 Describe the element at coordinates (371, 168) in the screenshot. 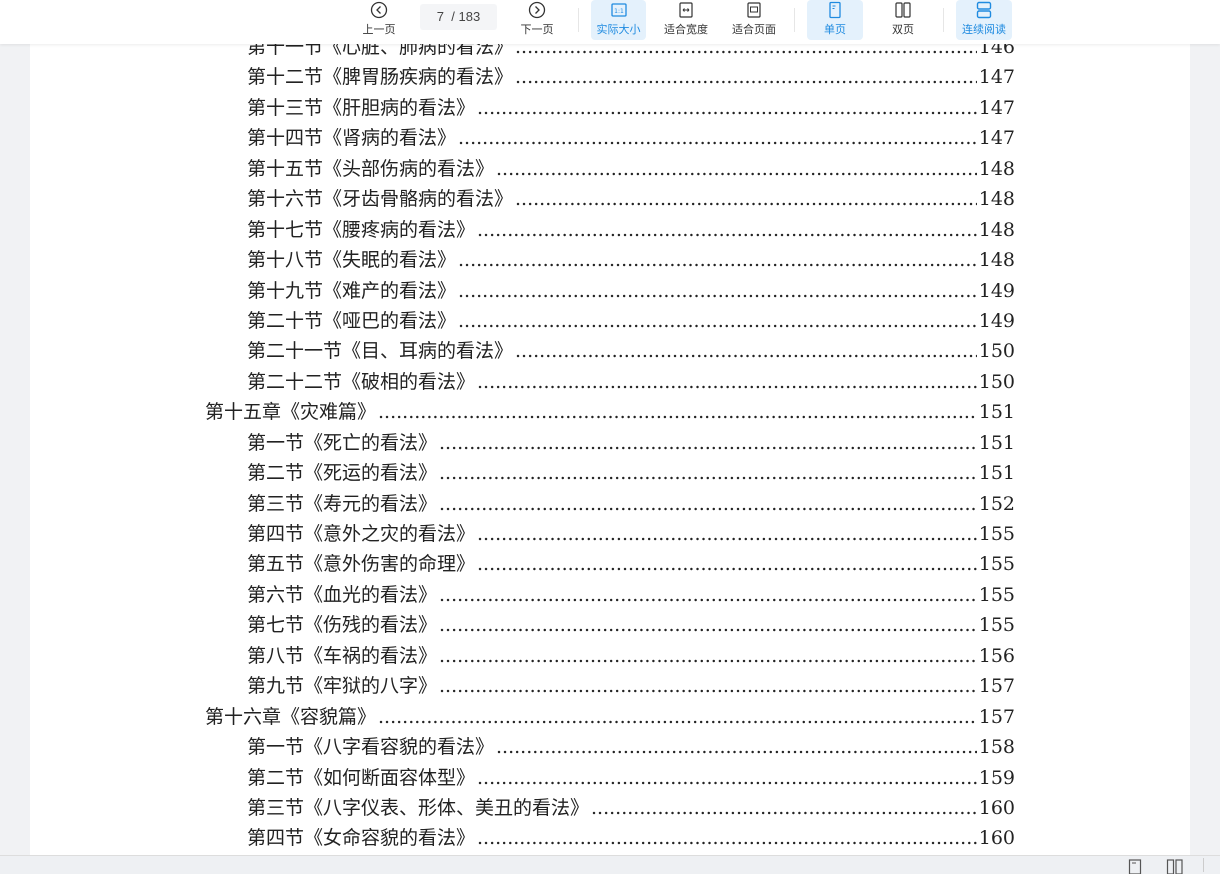

I see `entry-title: 第十五节《头部伤病的看法》` at that location.